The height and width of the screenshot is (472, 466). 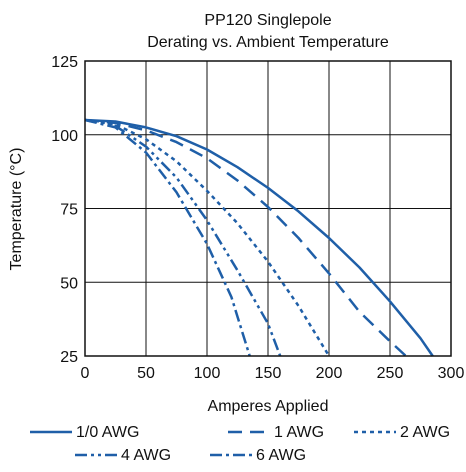 I want to click on legend-label-2: 2 AWG, so click(x=425, y=432).